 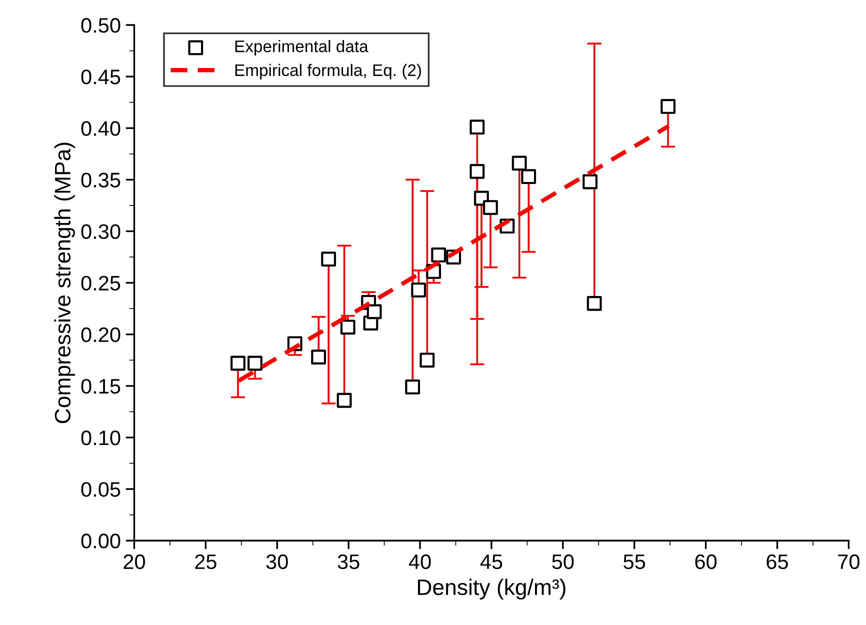 I want to click on x-axis-title: Density (kg/m³), so click(x=492, y=589).